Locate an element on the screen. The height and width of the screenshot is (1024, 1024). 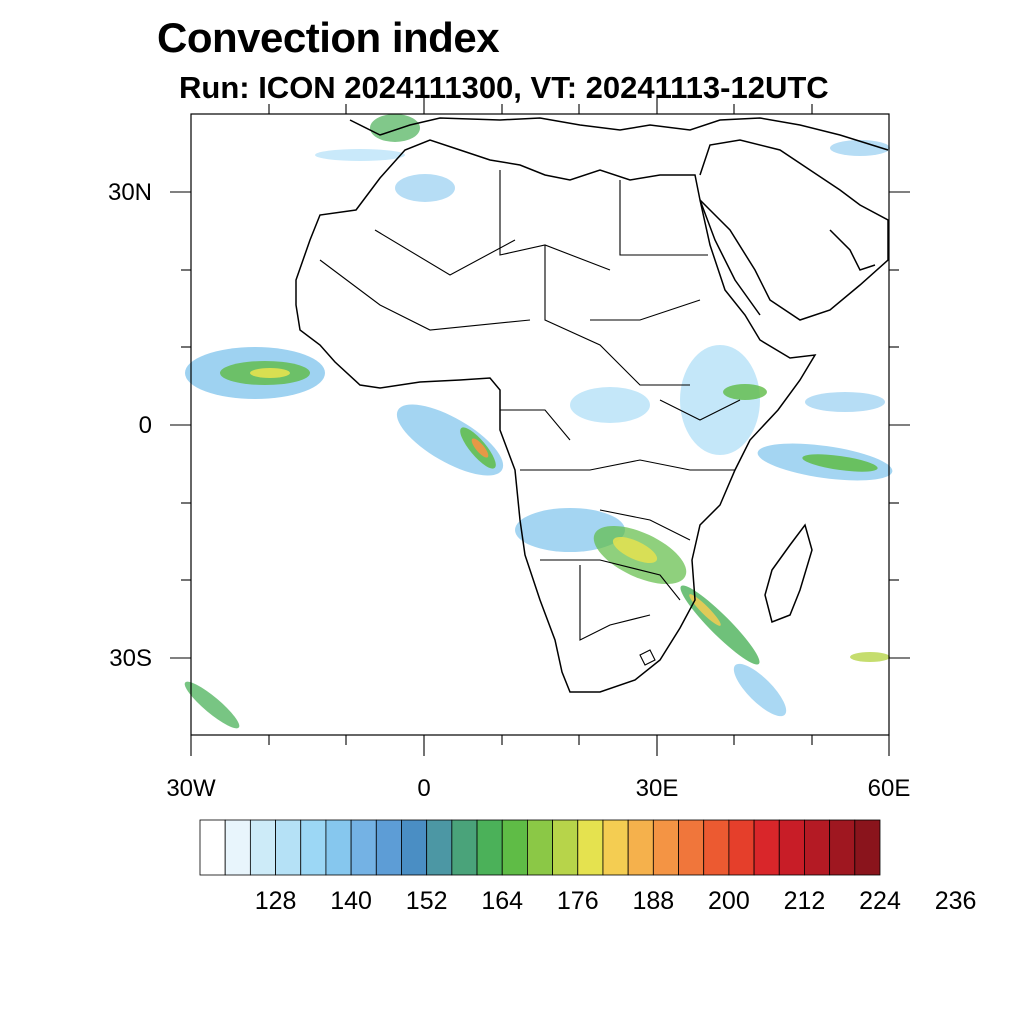
chart-title: Convection index is located at coordinates (328, 37).